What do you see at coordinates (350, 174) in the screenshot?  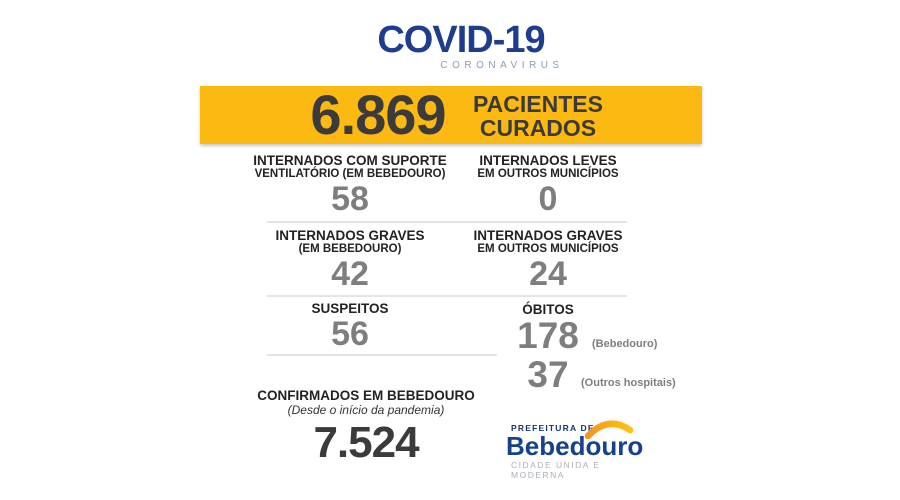 I see `stat-sublabel: VENTILATÓRIO (EM BEBEDOURO)` at bounding box center [350, 174].